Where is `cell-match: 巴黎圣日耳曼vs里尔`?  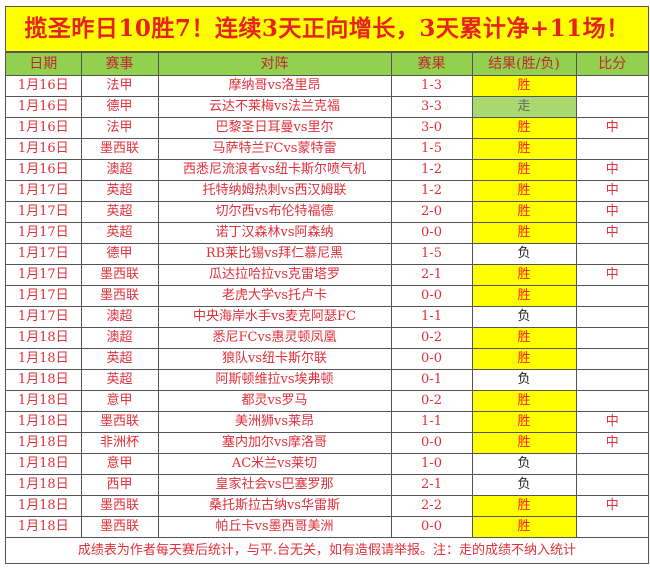 cell-match: 巴黎圣日耳曼vs里尔 is located at coordinates (274, 128).